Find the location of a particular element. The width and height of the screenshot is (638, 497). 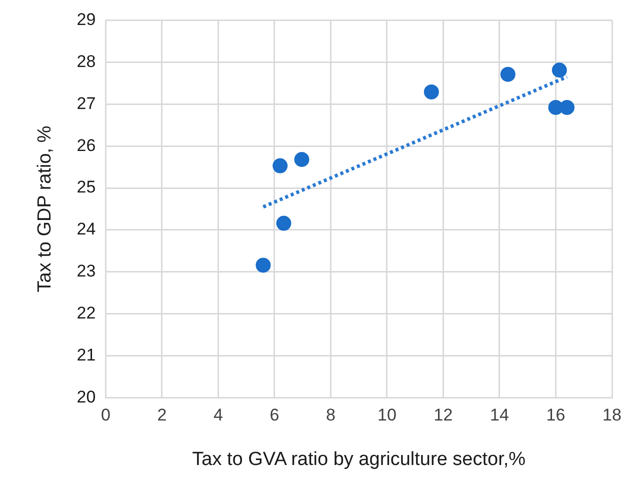

y-tick-label: 20 is located at coordinates (86, 396).